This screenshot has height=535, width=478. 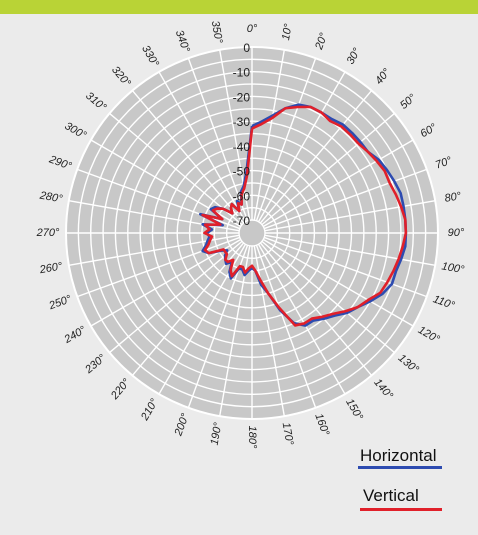 I want to click on angle-tick-label: 60°, so click(x=428, y=130).